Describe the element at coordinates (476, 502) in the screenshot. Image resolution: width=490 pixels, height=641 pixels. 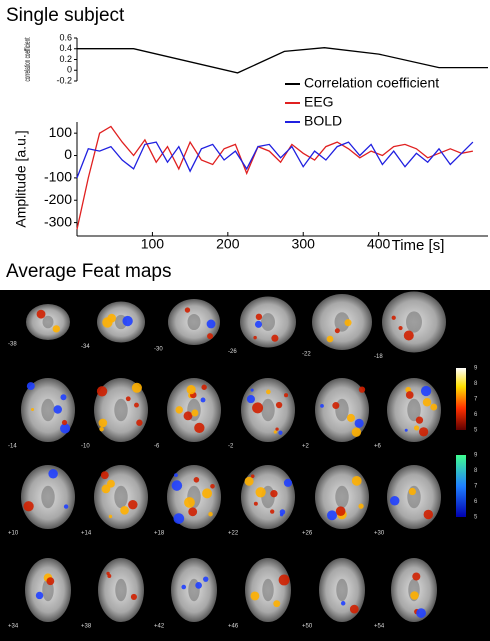
I see `colorbar-label: 6` at that location.